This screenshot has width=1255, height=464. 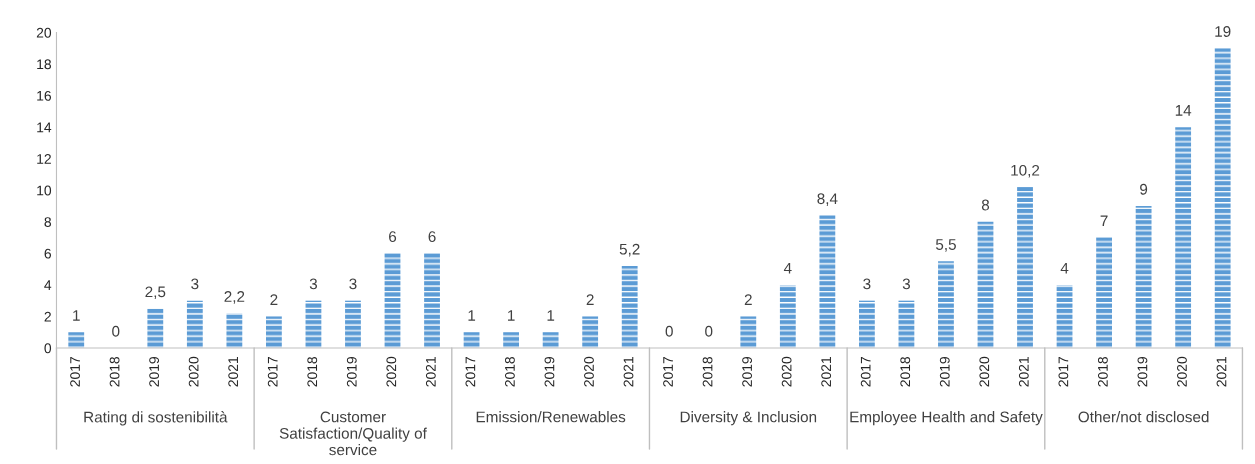 I want to click on data-label: 19, so click(x=1223, y=31).